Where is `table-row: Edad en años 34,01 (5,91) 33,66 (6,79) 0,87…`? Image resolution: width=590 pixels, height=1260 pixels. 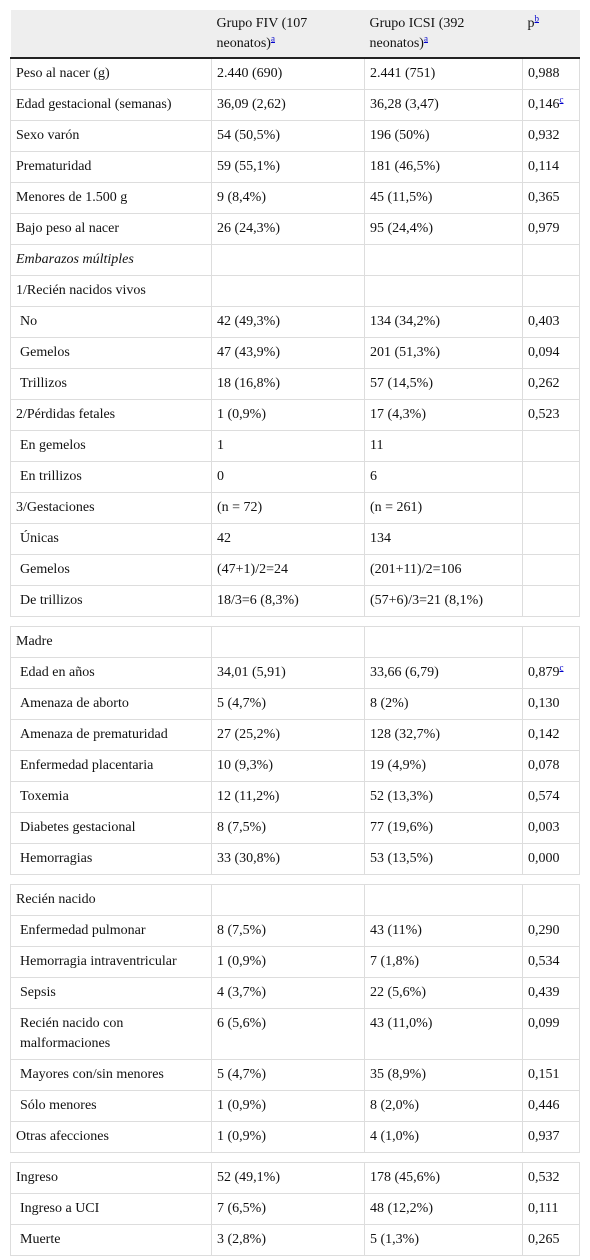 table-row: Edad en años 34,01 (5,91) 33,66 (6,79) 0,87… is located at coordinates (295, 673).